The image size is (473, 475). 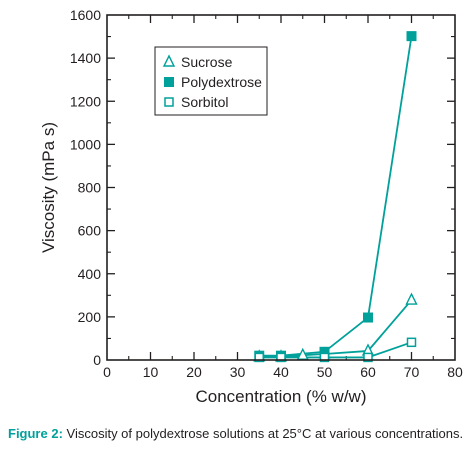 I want to click on y-axis-title: Viscosity (mPa s), so click(x=48, y=187).